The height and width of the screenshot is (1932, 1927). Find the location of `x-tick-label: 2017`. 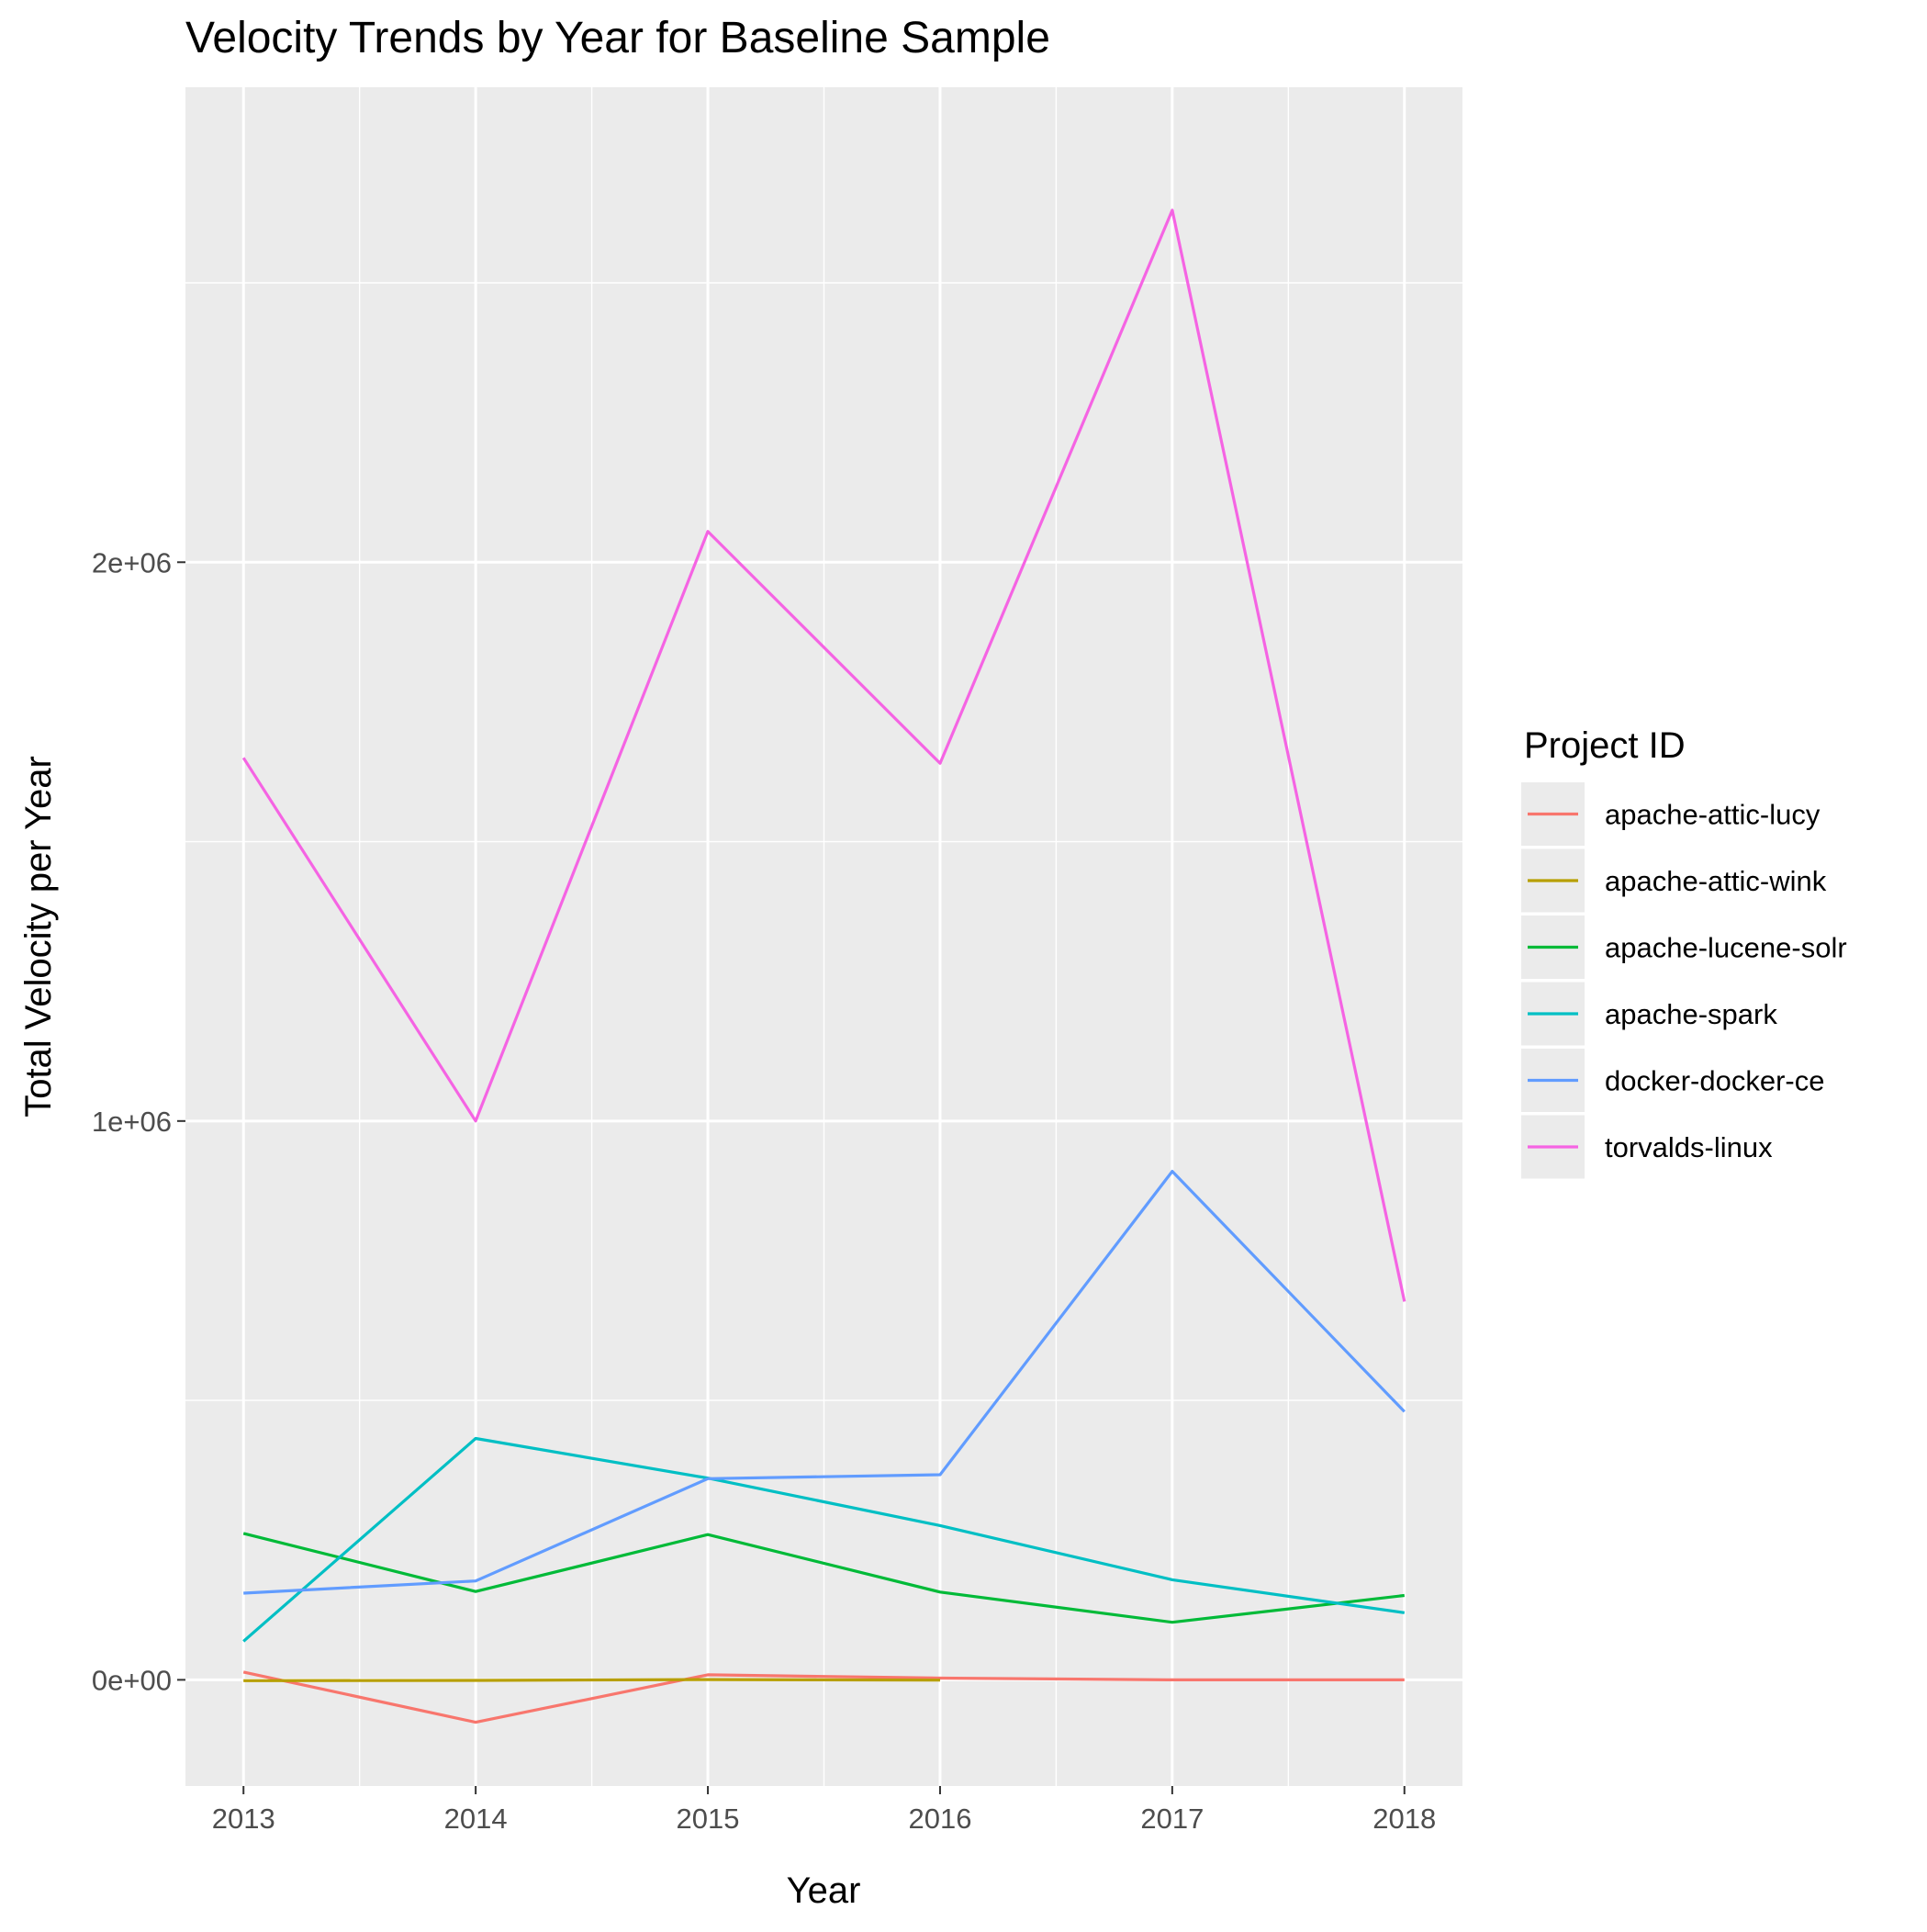

x-tick-label: 2017 is located at coordinates (1172, 1819).